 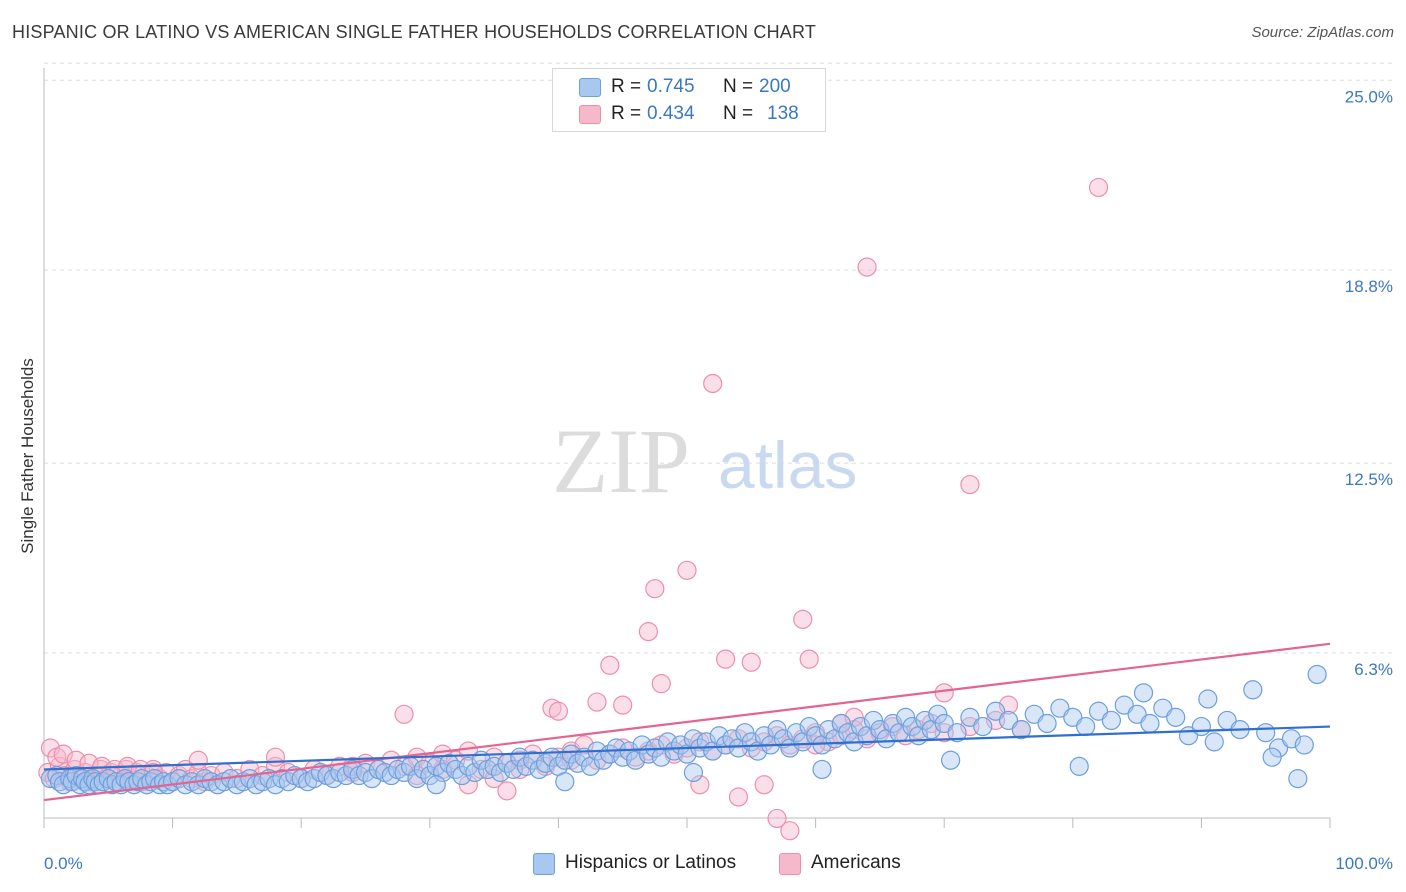 I want to click on y-tick-label: 12.5%, so click(x=1369, y=479).